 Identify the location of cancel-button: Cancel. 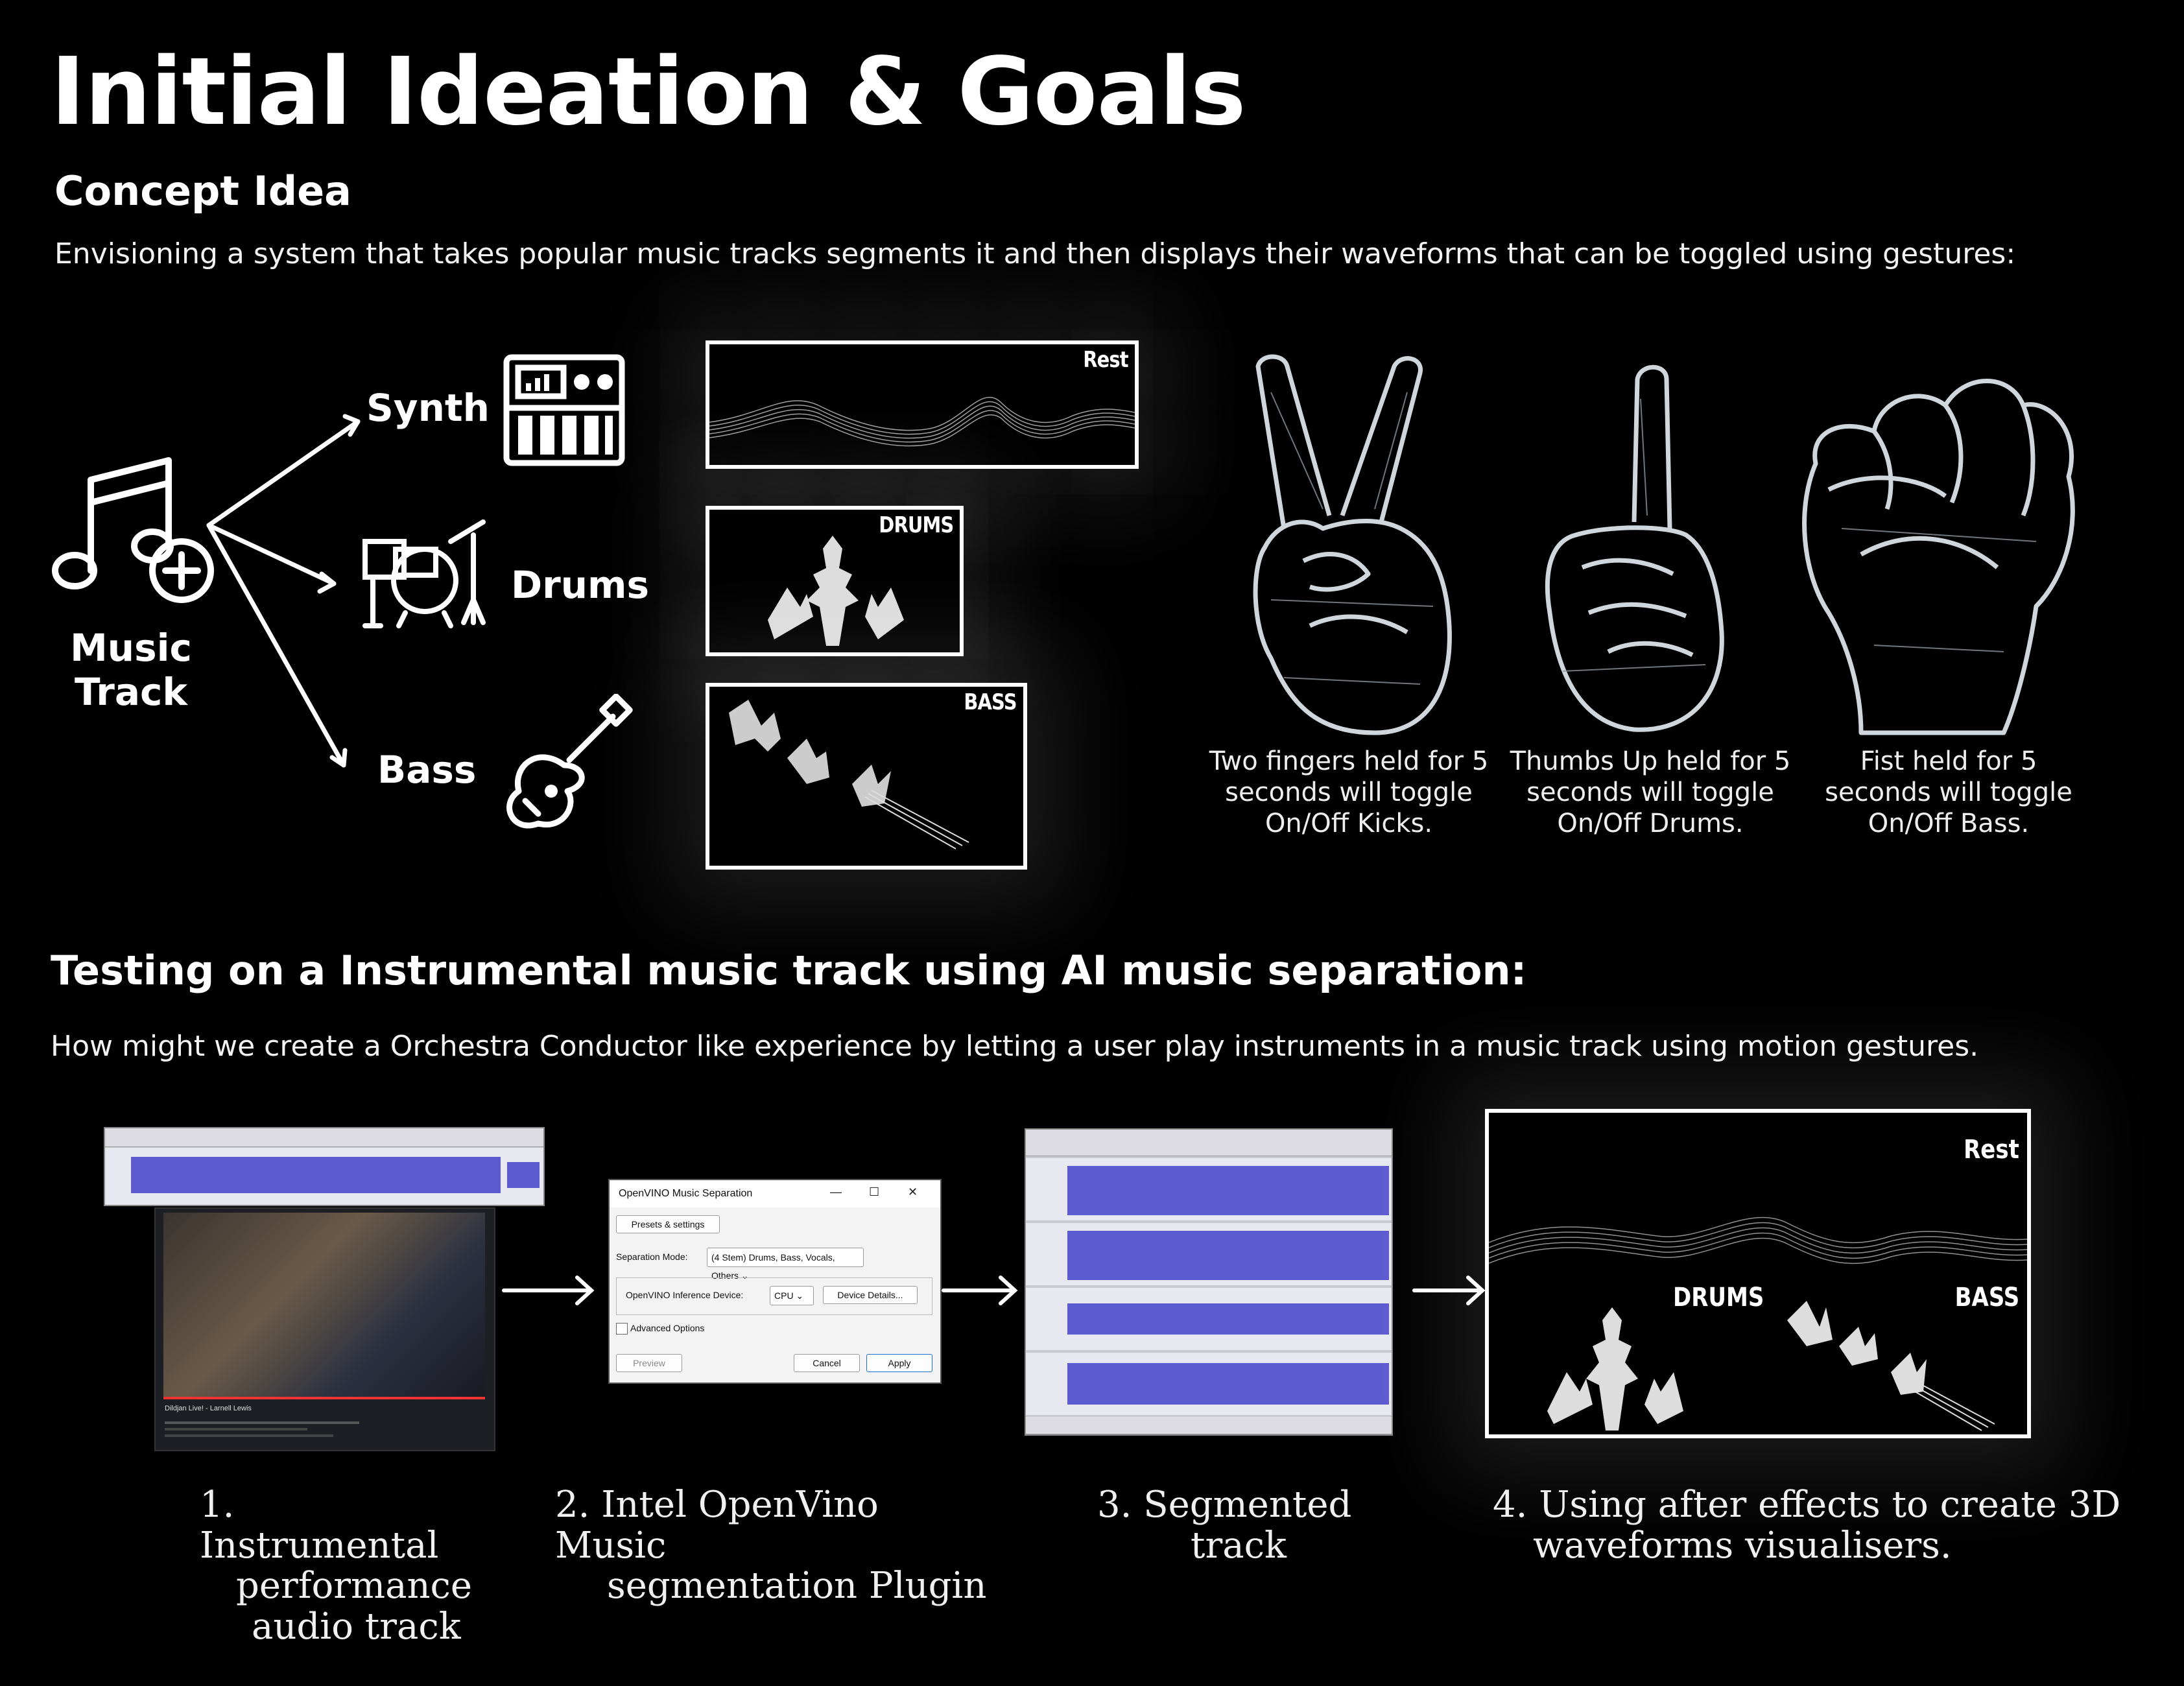
(827, 1363).